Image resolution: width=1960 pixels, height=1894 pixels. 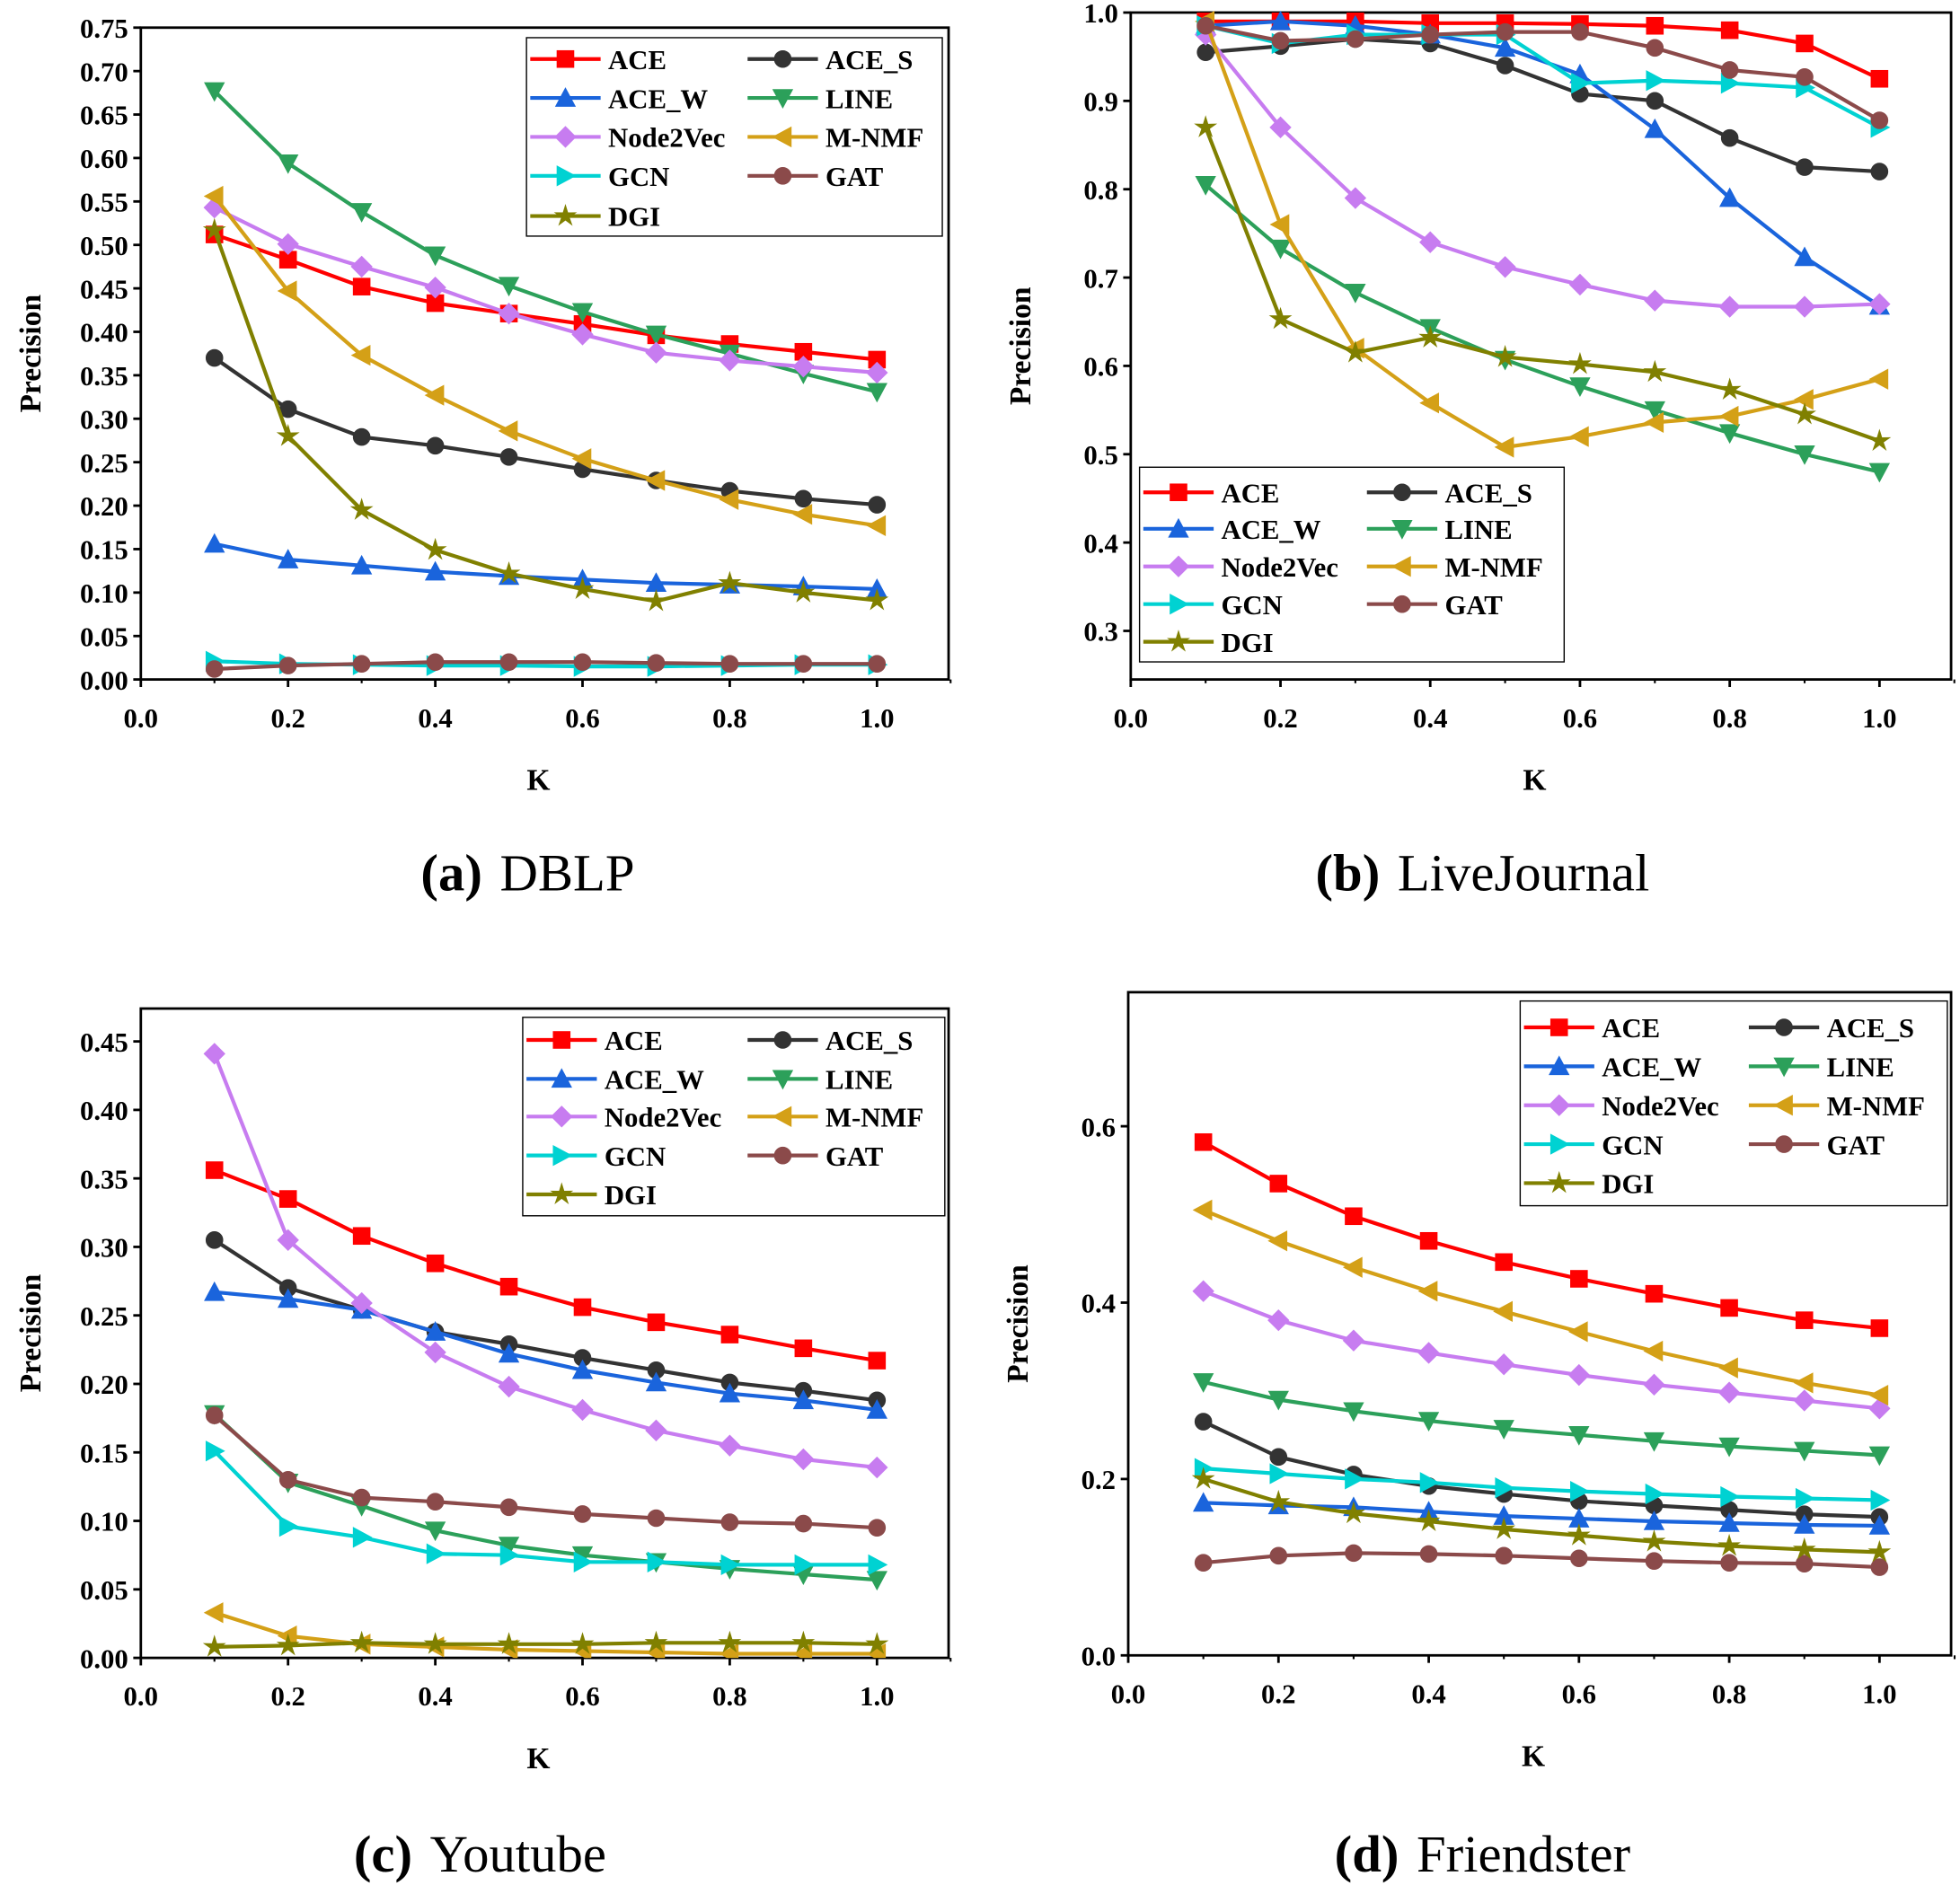 I want to click on plot-frame, so click(x=1539, y=1324).